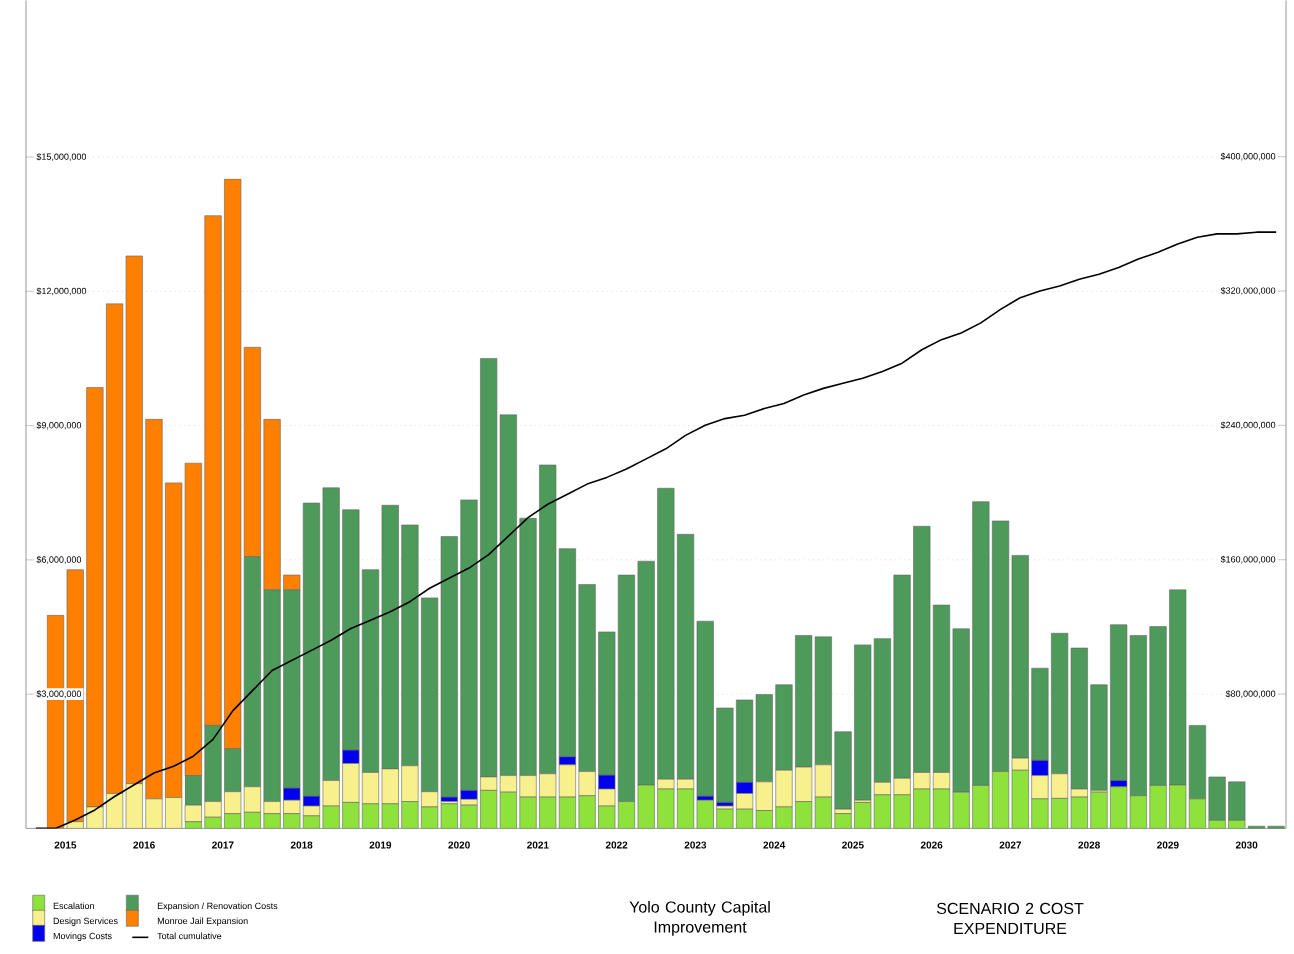 The image size is (1294, 954). Describe the element at coordinates (699, 918) in the screenshot. I see `text: Yolo County Capital Improvement` at that location.